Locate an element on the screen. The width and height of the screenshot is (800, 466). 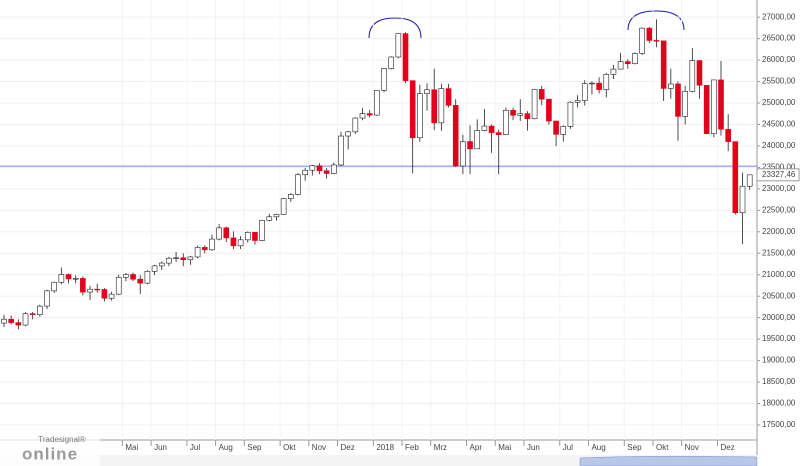
logo-backdrop is located at coordinates (50, 449).